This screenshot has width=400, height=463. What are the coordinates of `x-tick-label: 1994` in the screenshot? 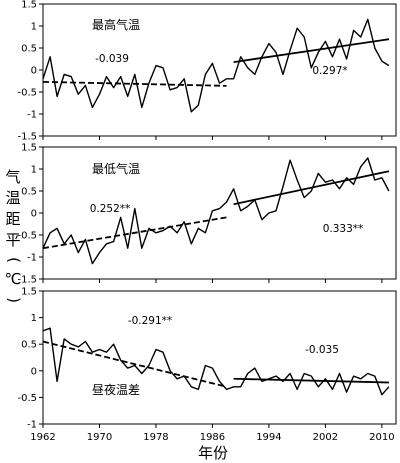 It's located at (268, 437).